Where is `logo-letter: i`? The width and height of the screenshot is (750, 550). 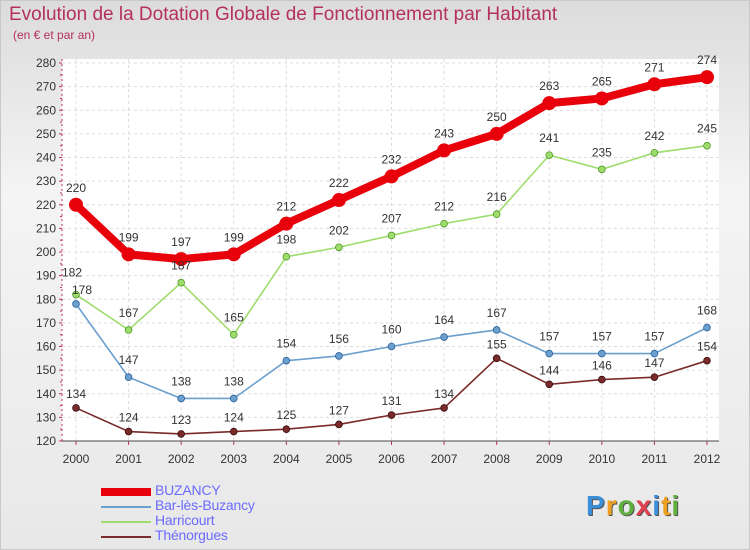 logo-letter: i is located at coordinates (676, 505).